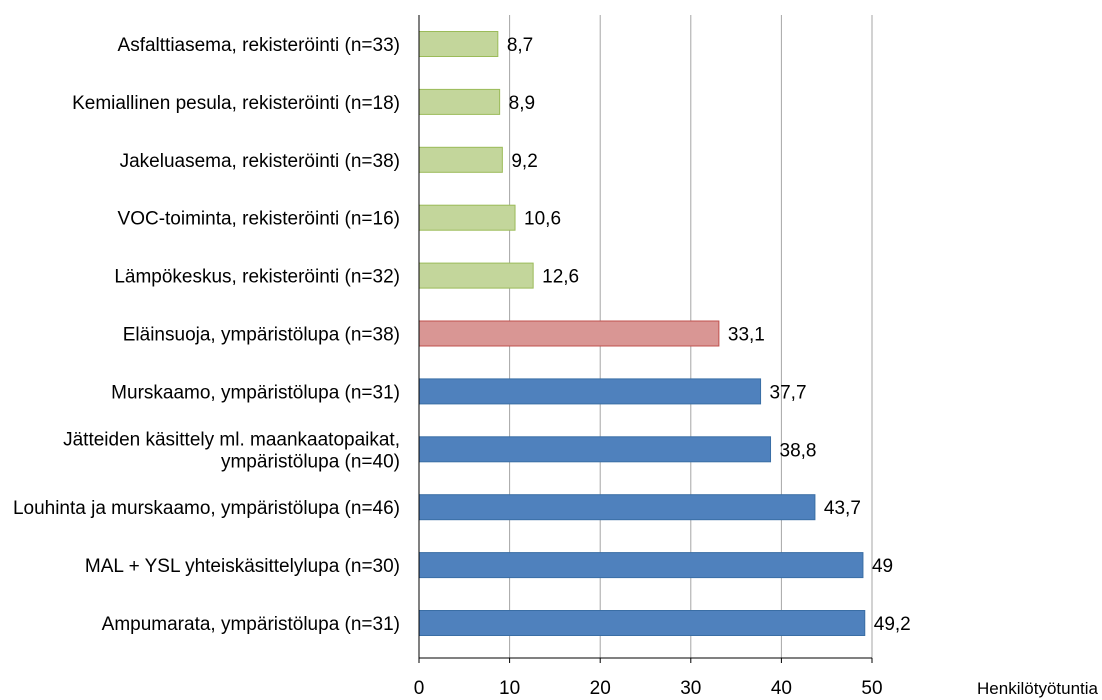 The width and height of the screenshot is (1102, 700). What do you see at coordinates (242, 566) in the screenshot?
I see `category-label: MAL + YSL yhteiskäsittelylupa (n=30)` at bounding box center [242, 566].